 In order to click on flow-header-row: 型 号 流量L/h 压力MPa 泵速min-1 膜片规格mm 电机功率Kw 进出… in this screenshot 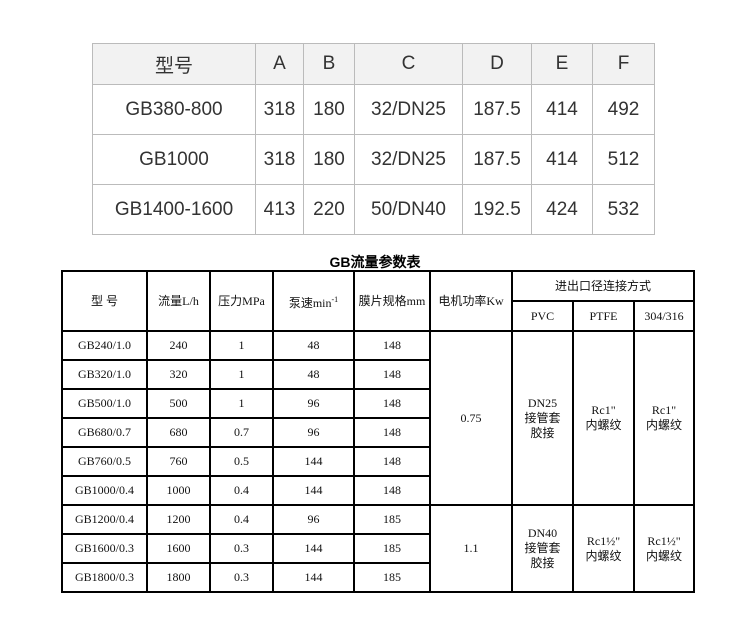, I will do `click(378, 301)`.